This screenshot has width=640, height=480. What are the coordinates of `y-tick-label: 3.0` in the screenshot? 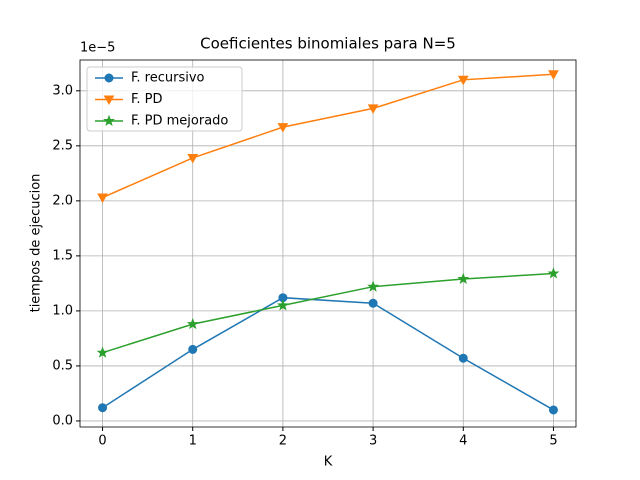 It's located at (62, 90).